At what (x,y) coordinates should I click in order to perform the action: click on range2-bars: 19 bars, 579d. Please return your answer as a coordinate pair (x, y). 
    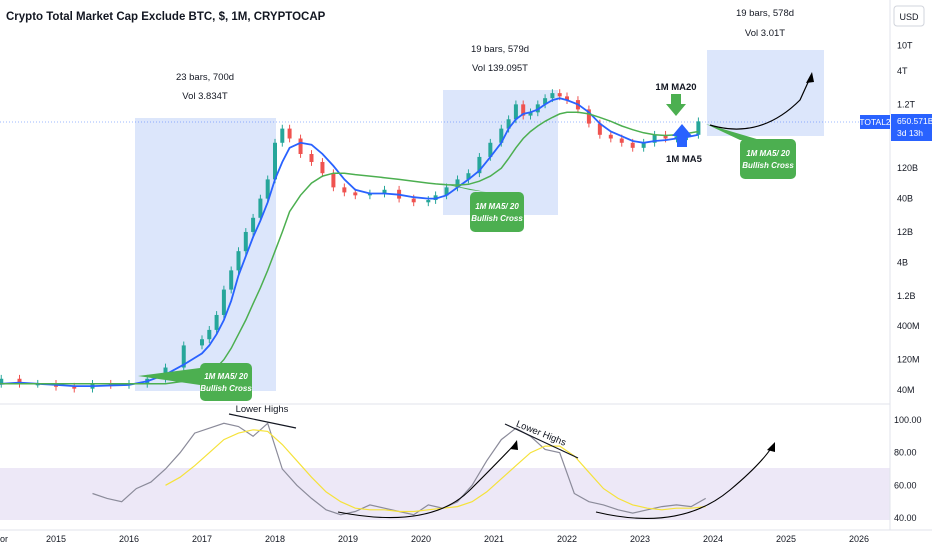
    Looking at the image, I should click on (500, 49).